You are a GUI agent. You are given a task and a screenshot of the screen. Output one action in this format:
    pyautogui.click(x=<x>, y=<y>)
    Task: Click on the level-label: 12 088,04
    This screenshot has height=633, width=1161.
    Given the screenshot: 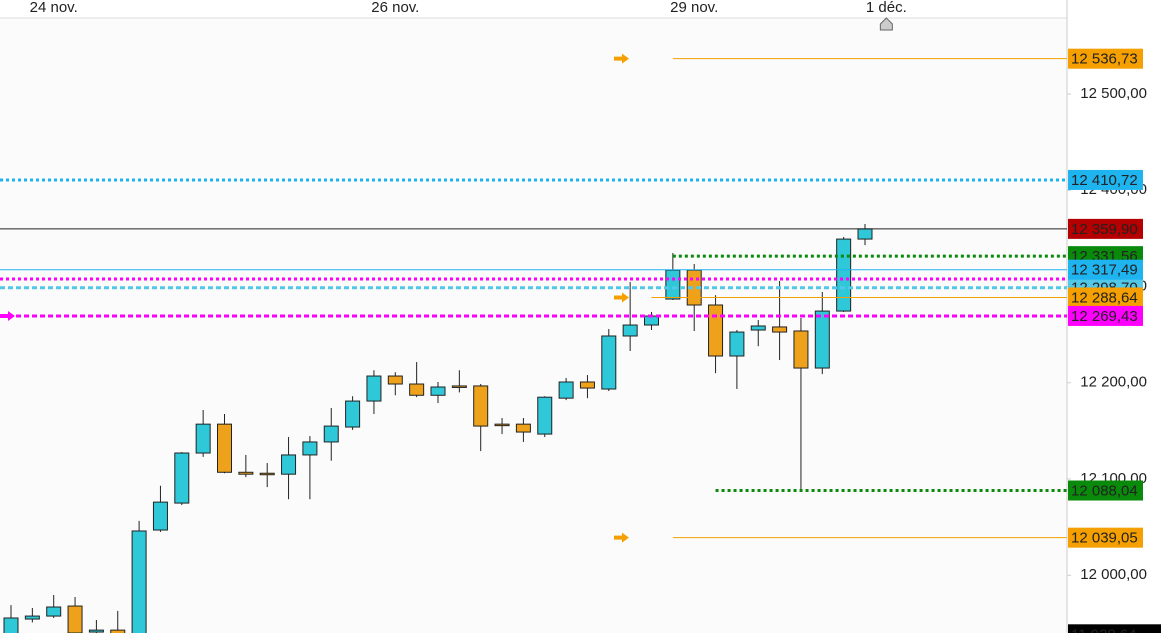 What is the action you would take?
    pyautogui.click(x=1104, y=490)
    